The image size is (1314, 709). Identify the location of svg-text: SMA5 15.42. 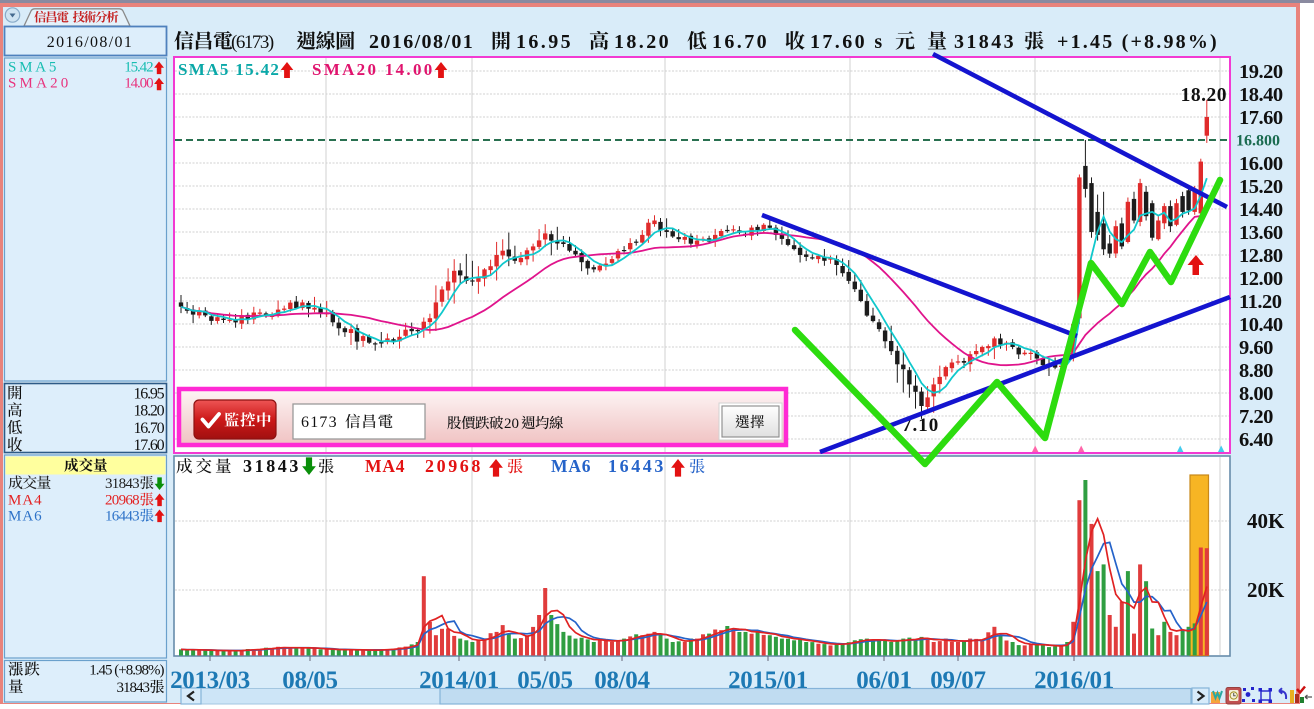
(229, 69).